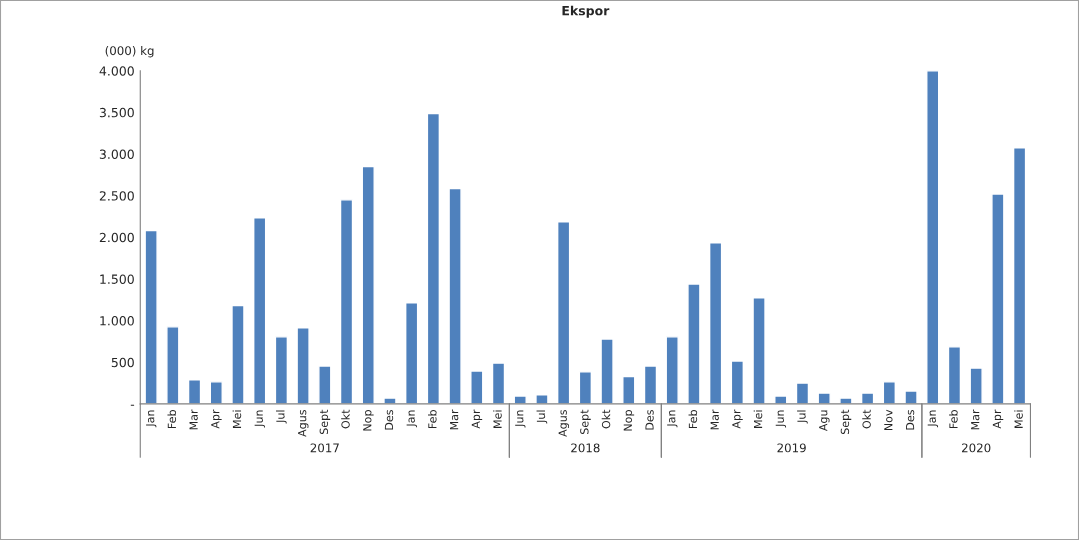 This screenshot has height=540, width=1079. Describe the element at coordinates (791, 448) in the screenshot. I see `text: 2019` at that location.